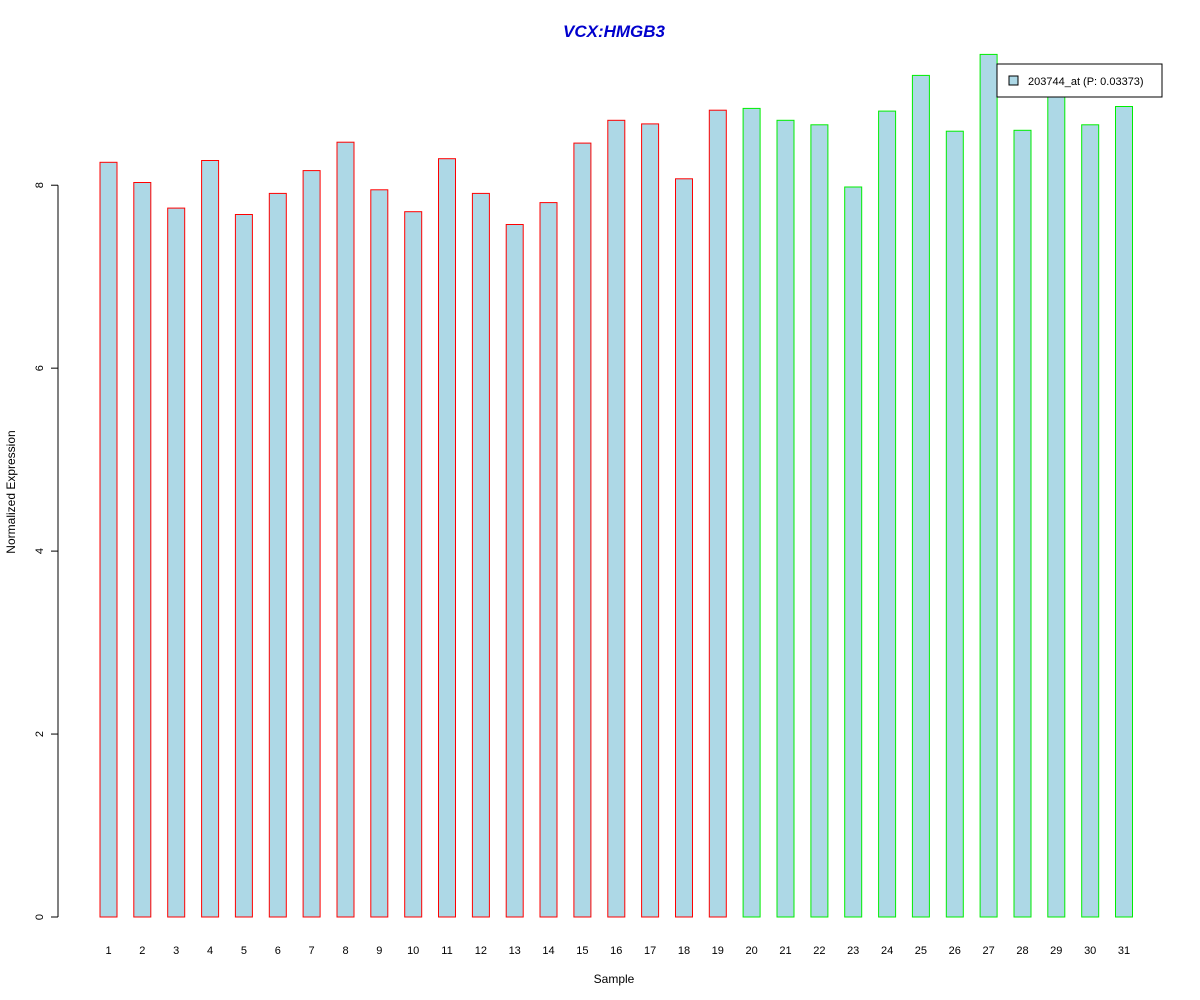  I want to click on x-tick-label: 30, so click(1090, 951).